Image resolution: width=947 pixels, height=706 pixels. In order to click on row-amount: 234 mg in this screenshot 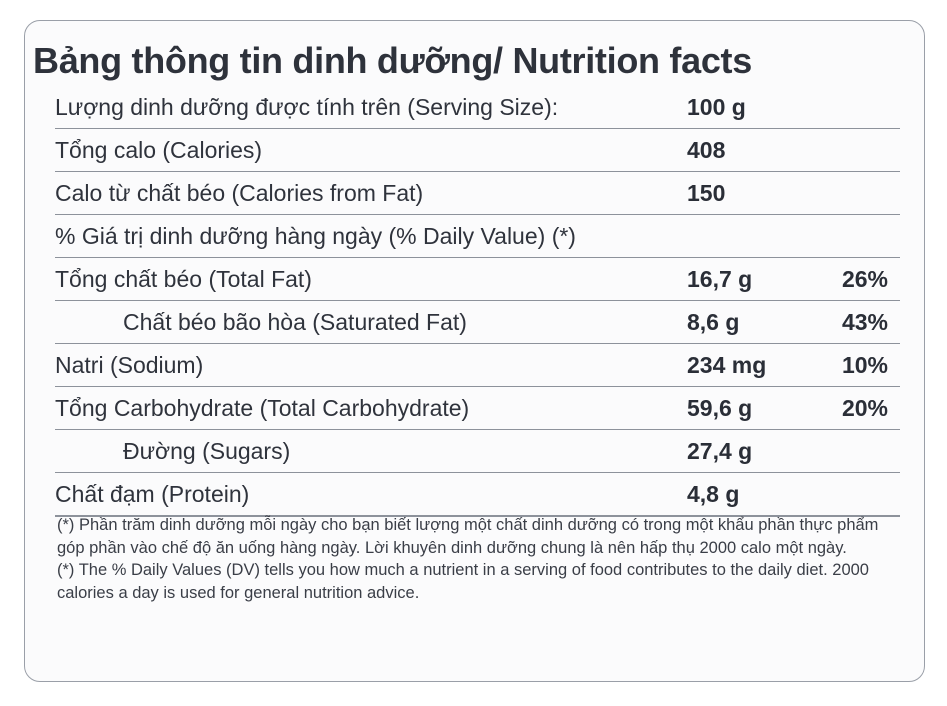, I will do `click(727, 365)`.